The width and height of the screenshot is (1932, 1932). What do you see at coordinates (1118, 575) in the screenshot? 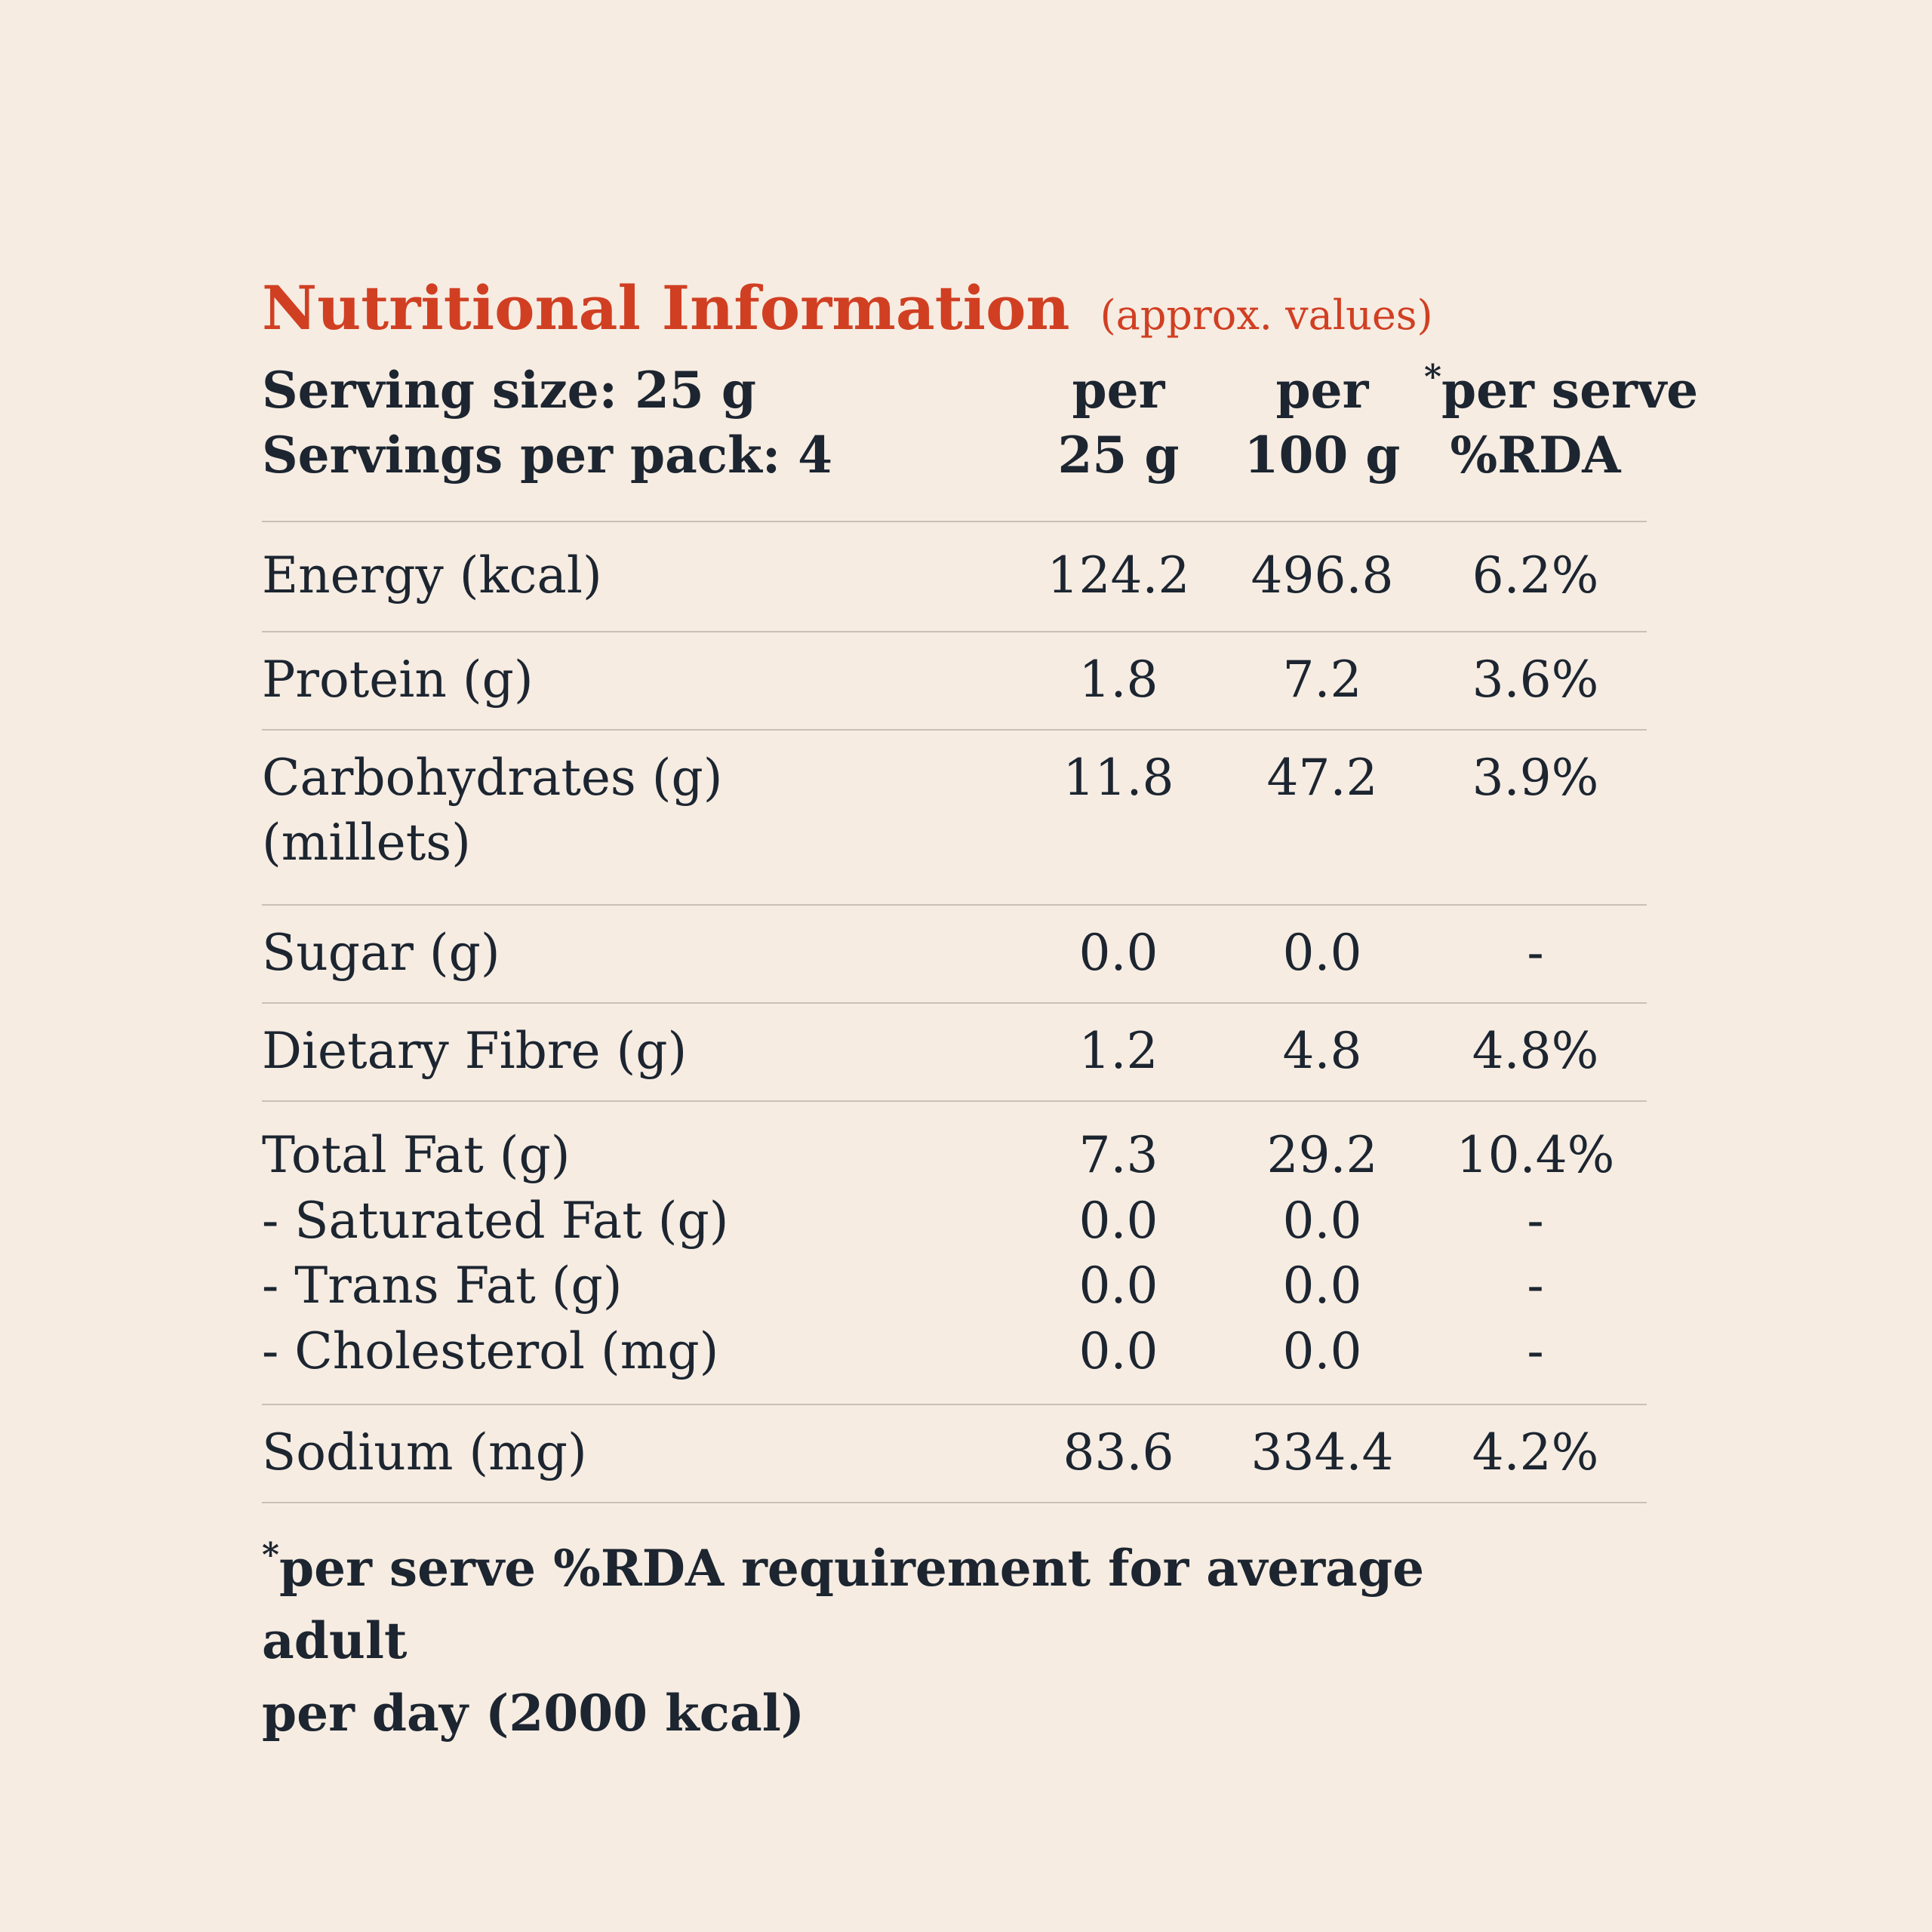
I see `value-per-serving: 124.2` at bounding box center [1118, 575].